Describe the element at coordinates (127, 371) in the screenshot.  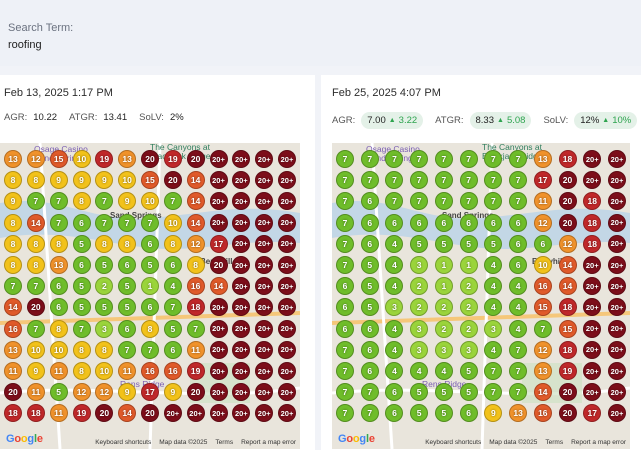
I see `rank-pin: 11` at that location.